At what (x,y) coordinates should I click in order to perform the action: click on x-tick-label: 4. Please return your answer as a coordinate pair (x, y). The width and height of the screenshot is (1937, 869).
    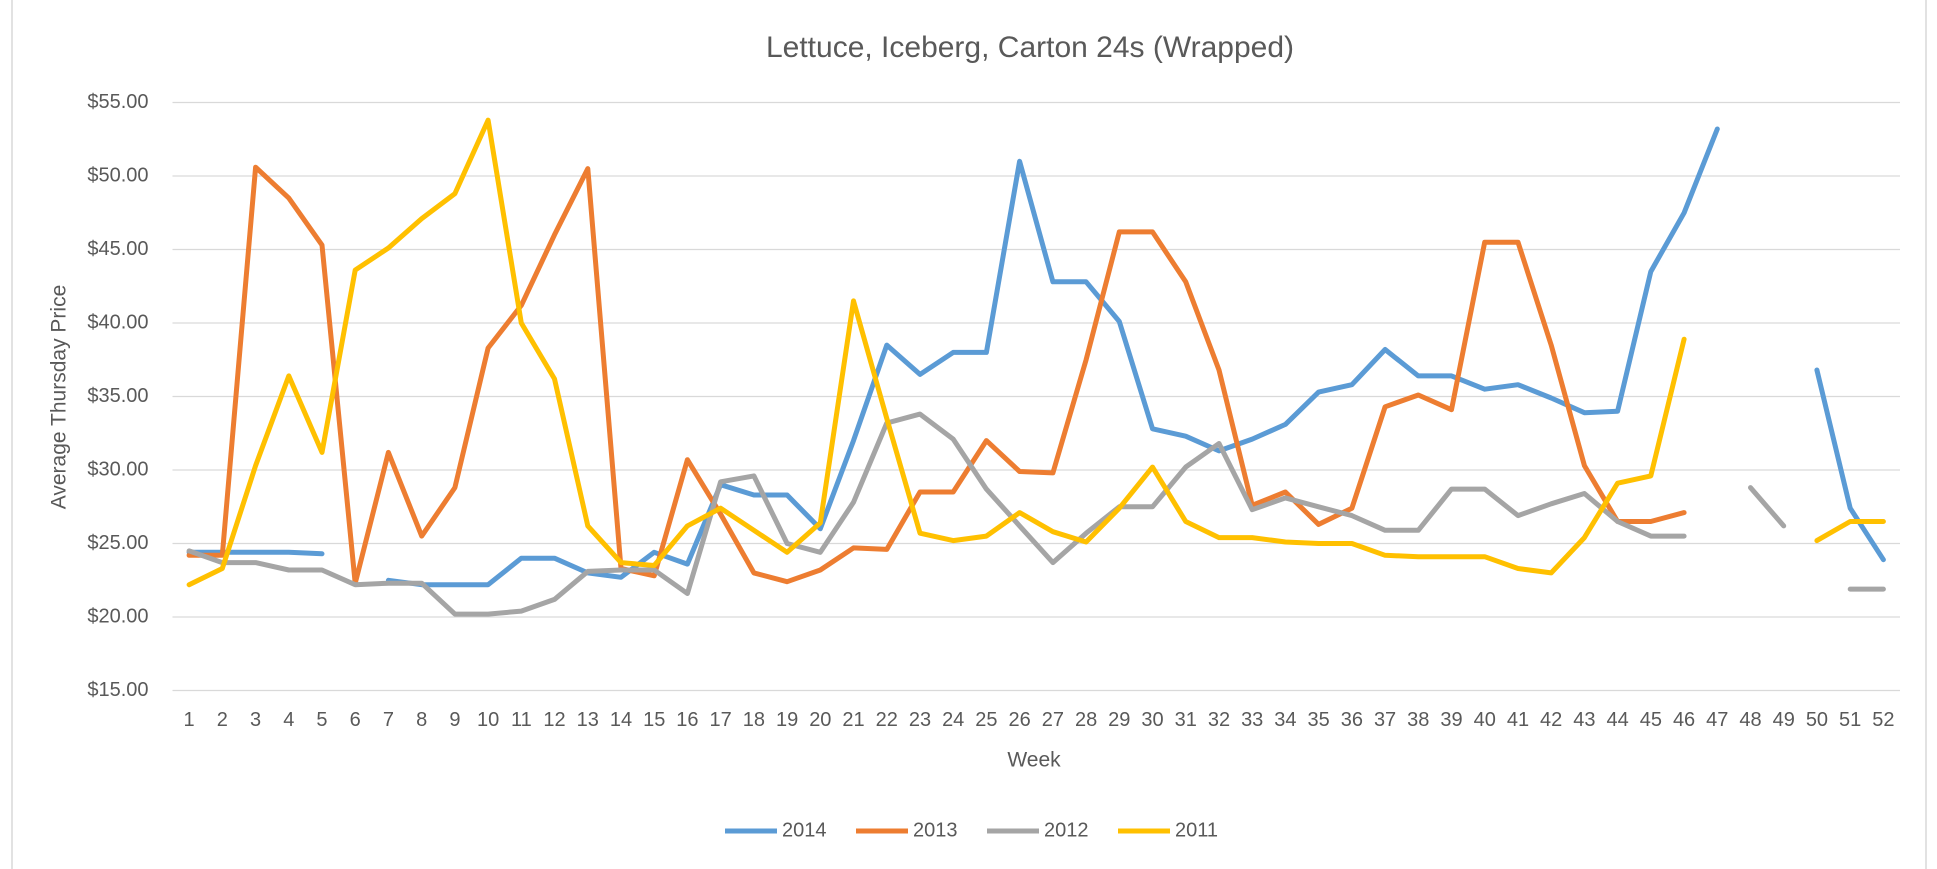
    Looking at the image, I should click on (288, 720).